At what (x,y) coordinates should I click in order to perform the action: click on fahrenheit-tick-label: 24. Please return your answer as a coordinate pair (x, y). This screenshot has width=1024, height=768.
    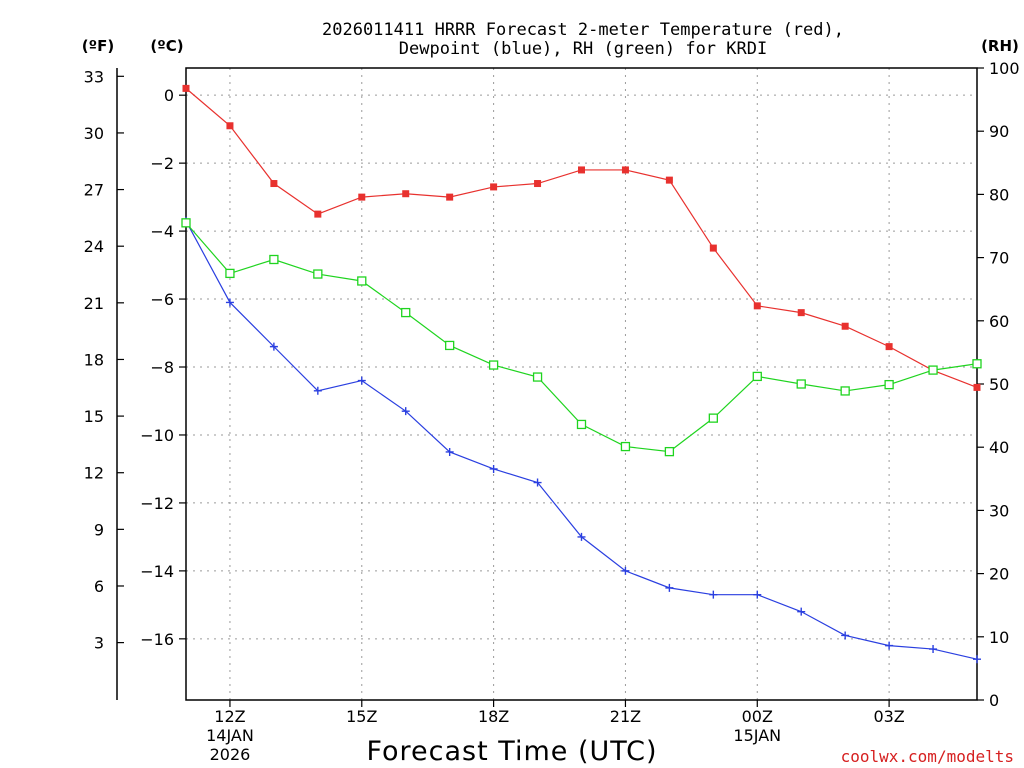
    Looking at the image, I should click on (94, 246).